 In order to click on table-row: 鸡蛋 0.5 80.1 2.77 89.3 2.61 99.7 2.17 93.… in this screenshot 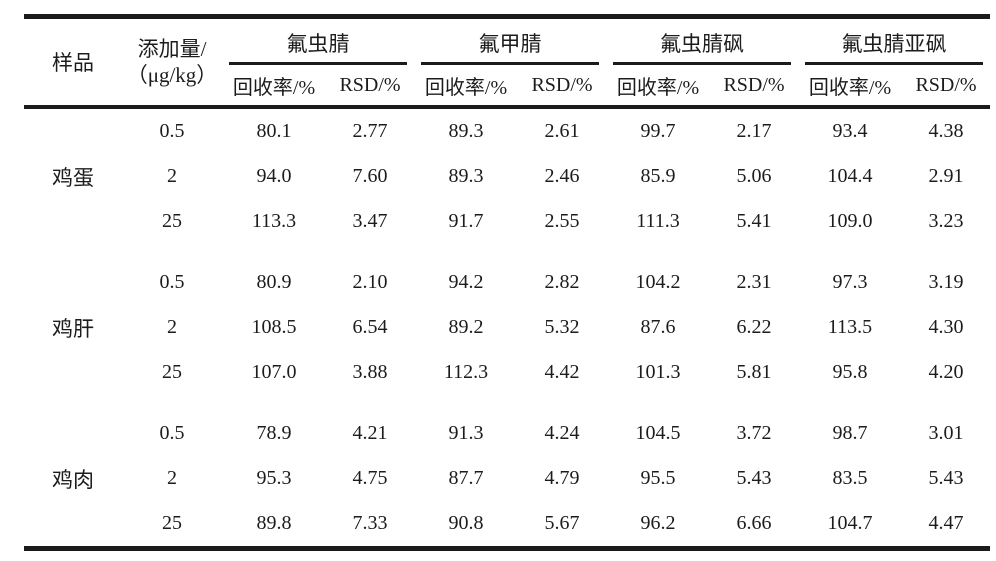, I will do `click(507, 148)`.